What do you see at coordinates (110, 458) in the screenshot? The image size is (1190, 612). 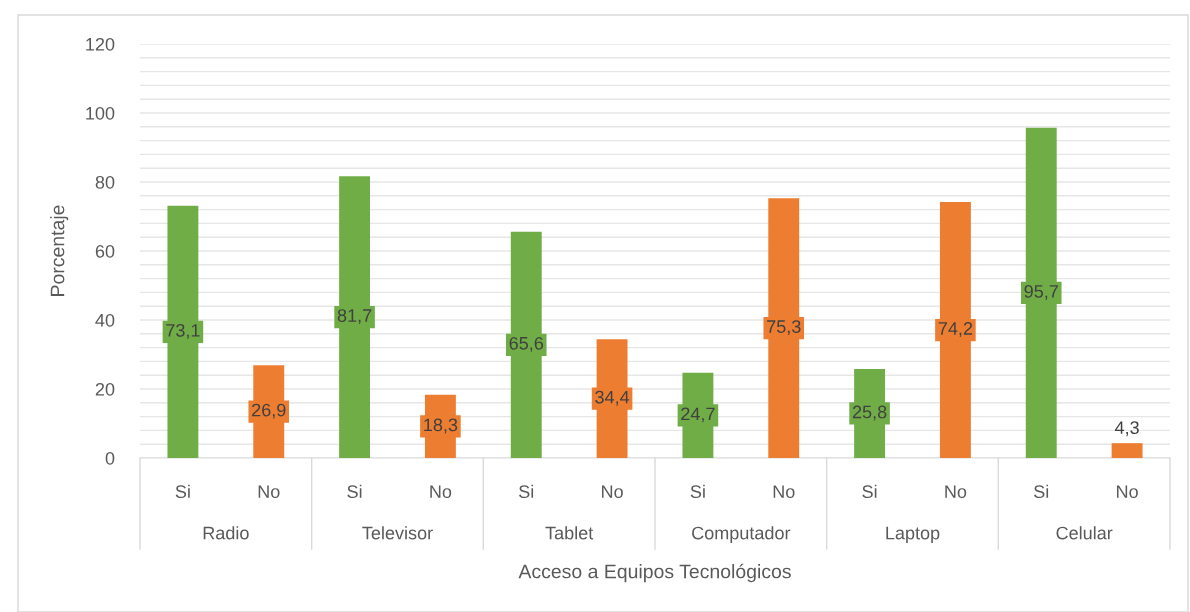 I see `y-tick-label: 0` at bounding box center [110, 458].